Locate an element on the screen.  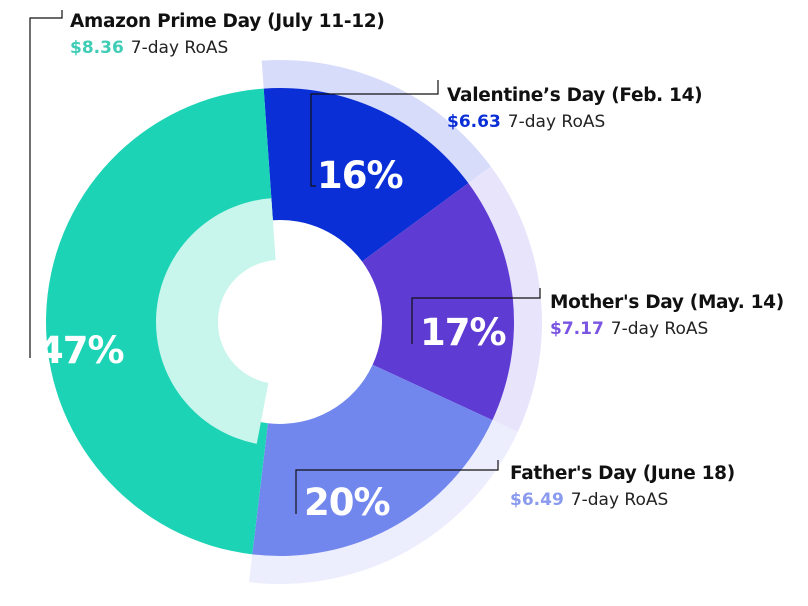
roas-value: $6.63 is located at coordinates (474, 122).